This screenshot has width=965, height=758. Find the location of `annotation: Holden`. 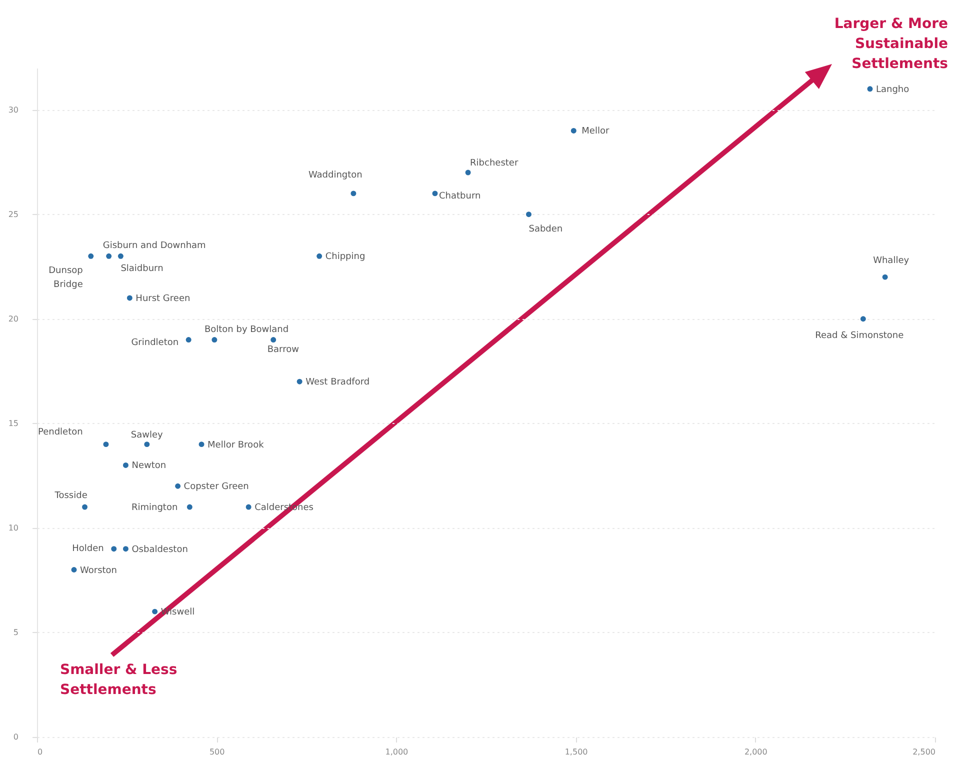

annotation: Holden is located at coordinates (88, 549).